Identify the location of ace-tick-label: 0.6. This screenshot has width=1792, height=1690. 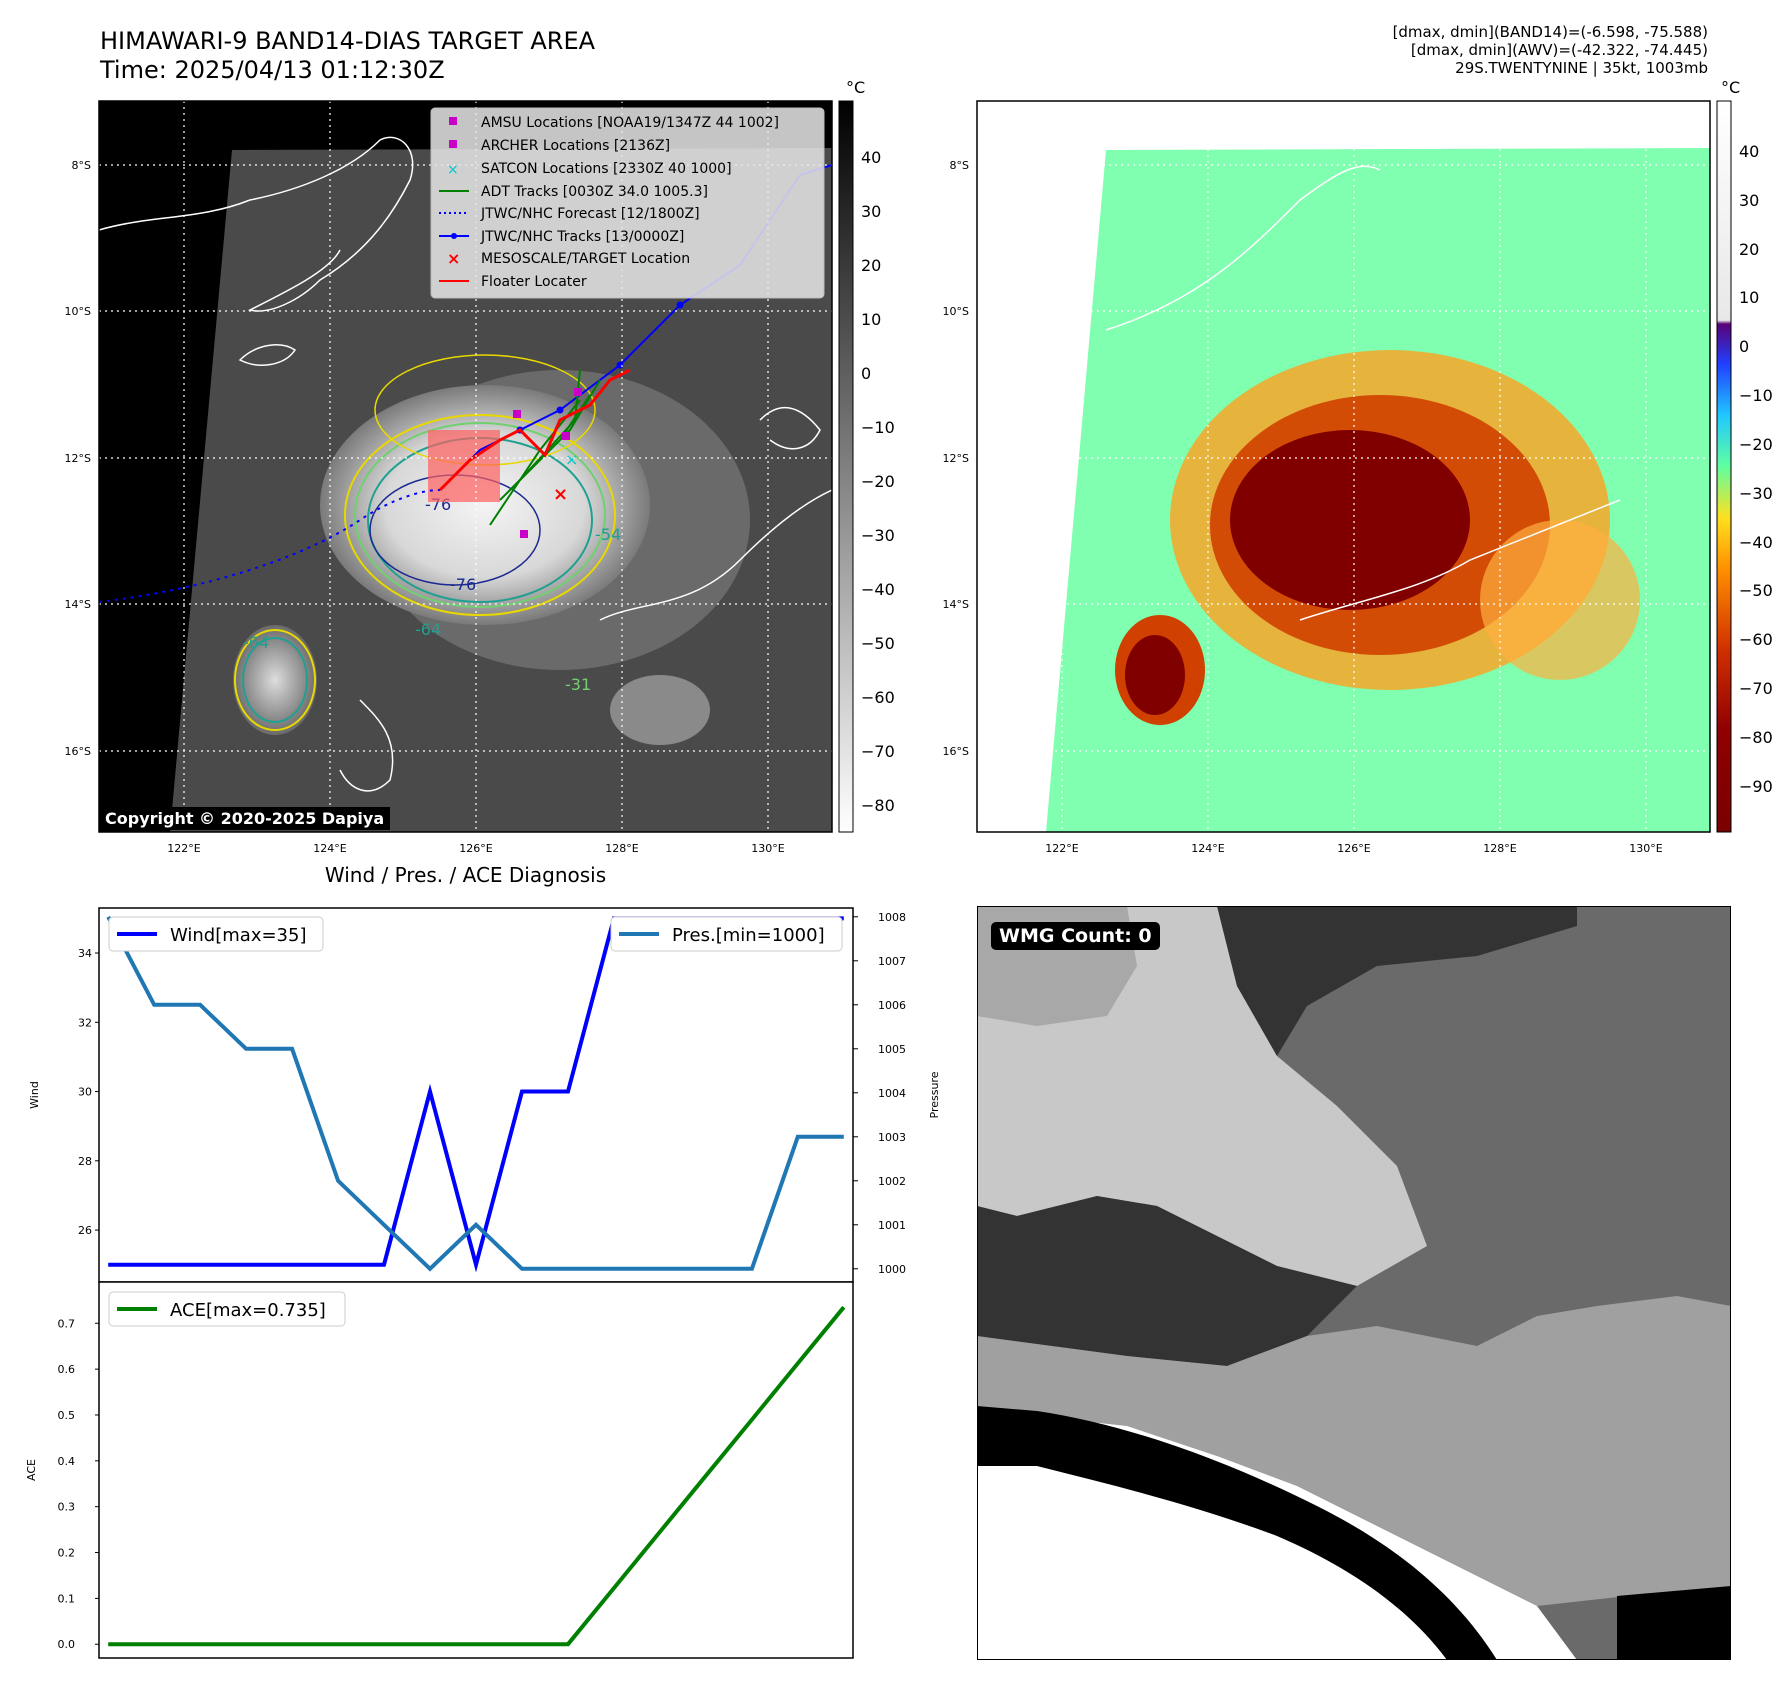
(67, 1369).